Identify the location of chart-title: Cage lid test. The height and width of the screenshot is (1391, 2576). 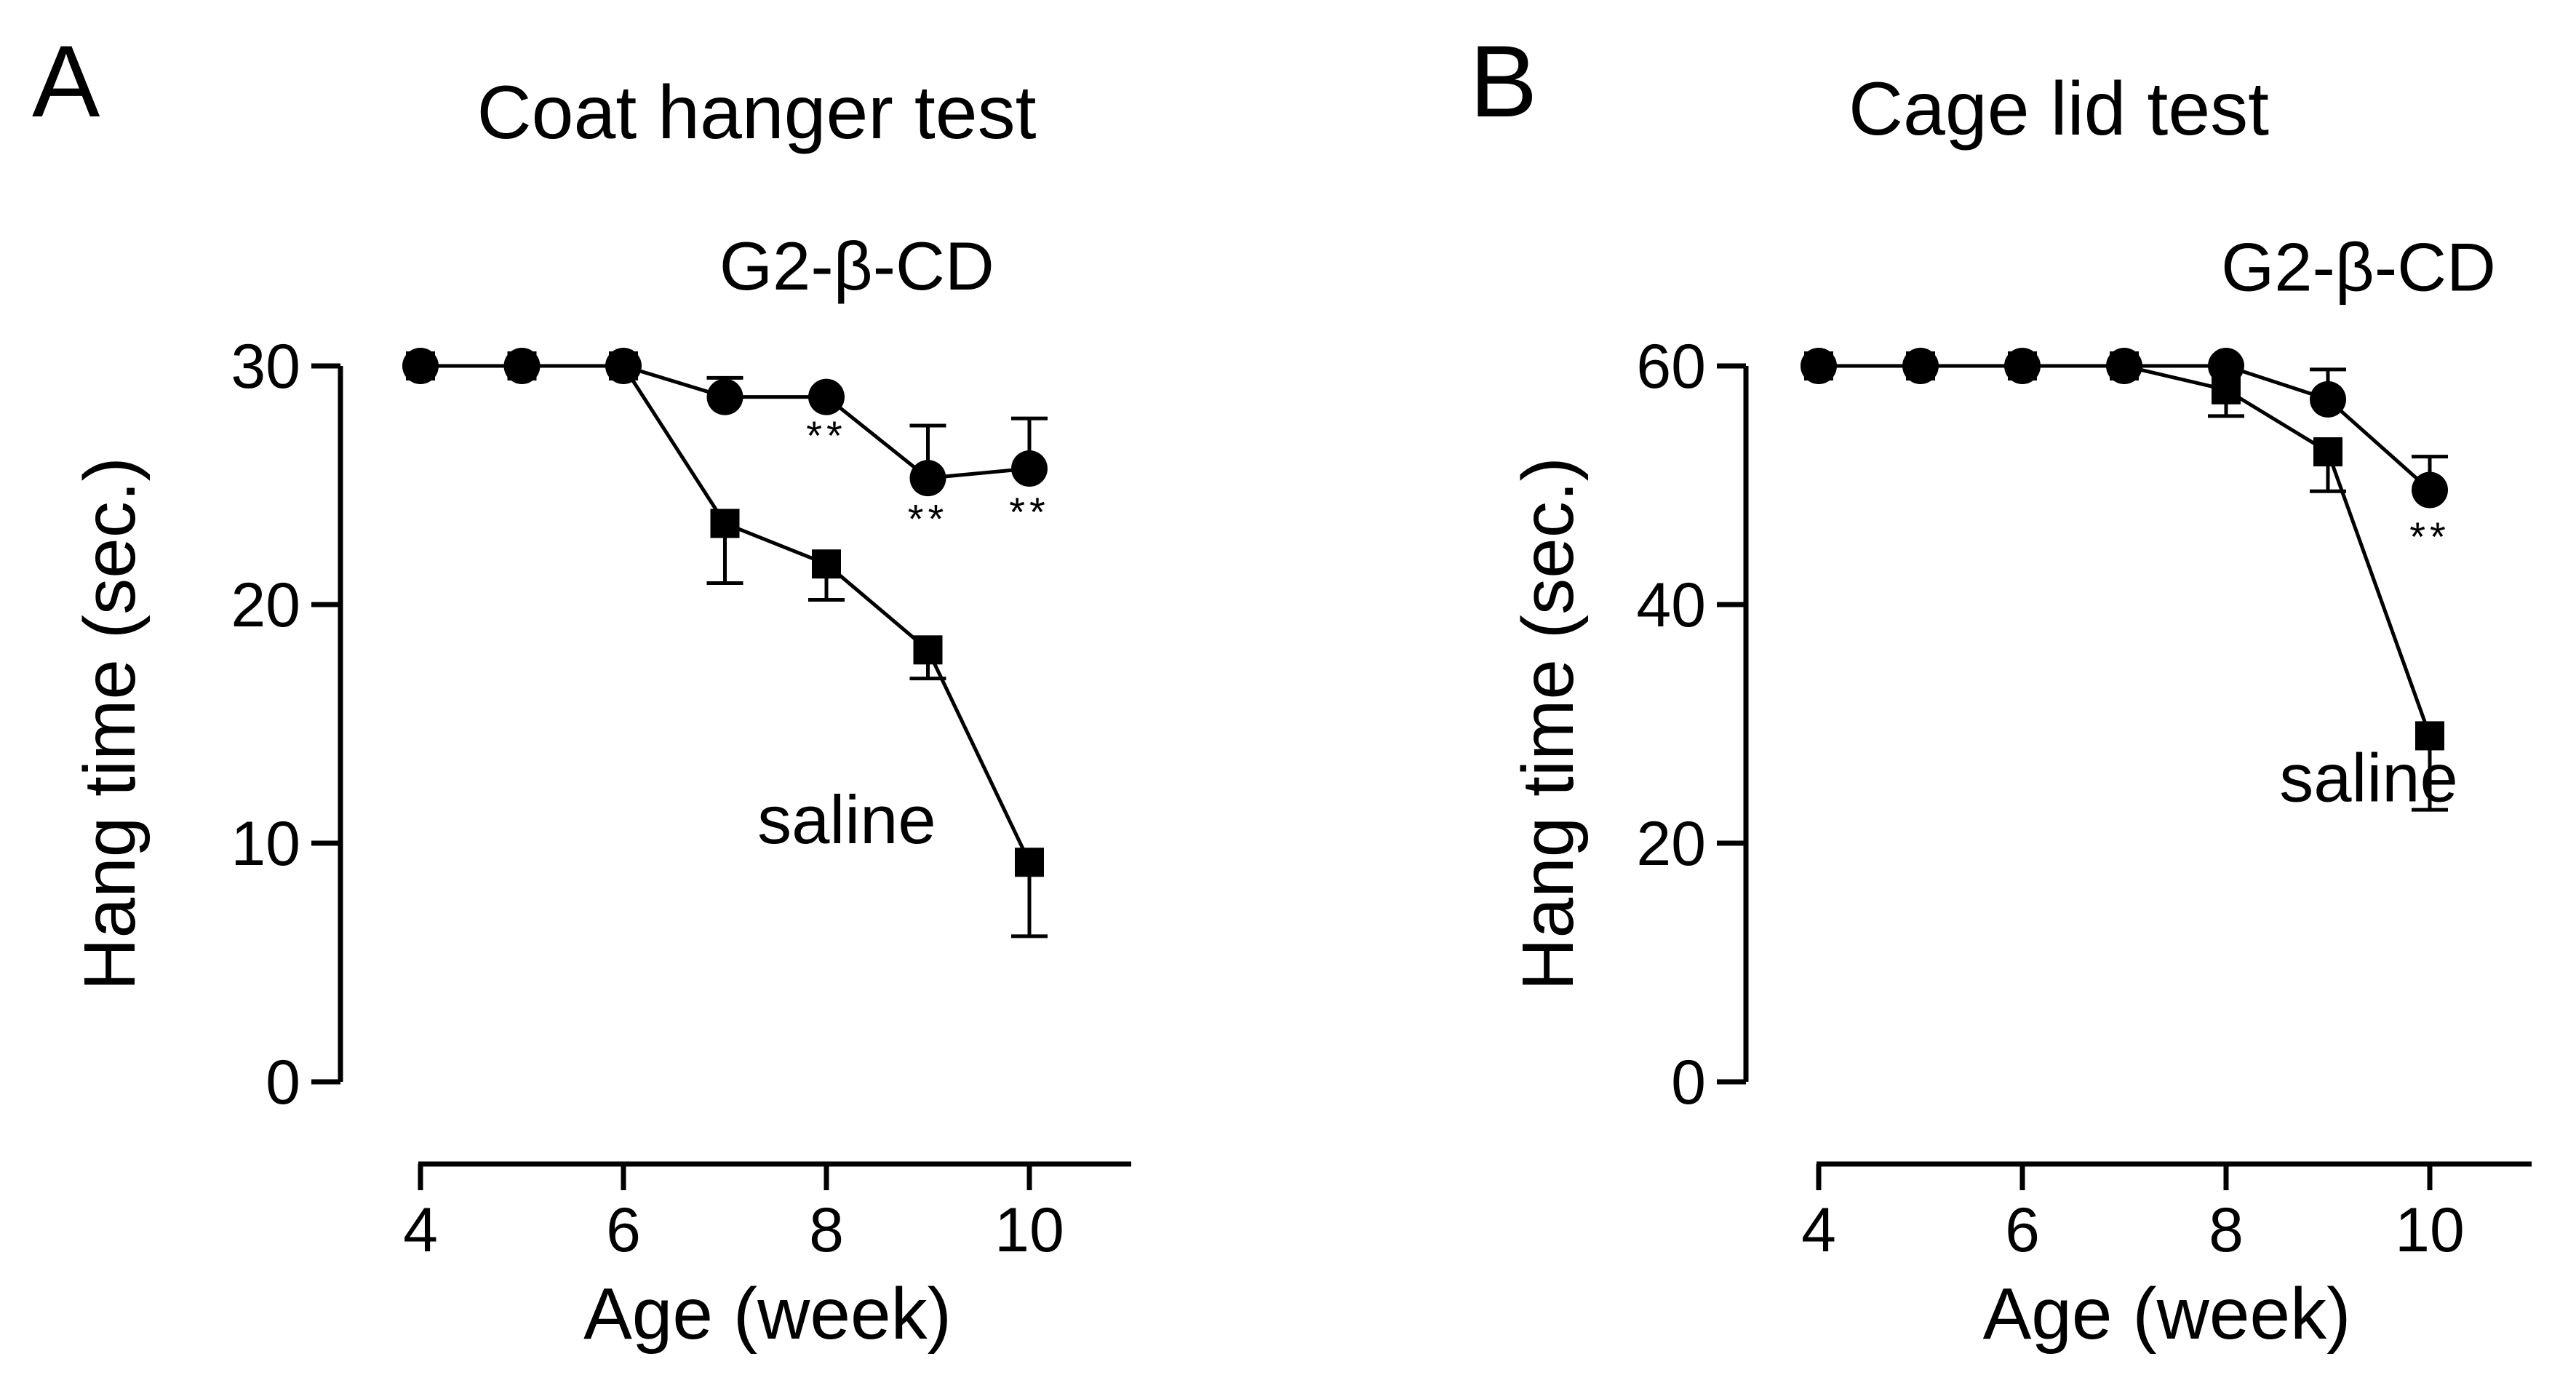
(2059, 109).